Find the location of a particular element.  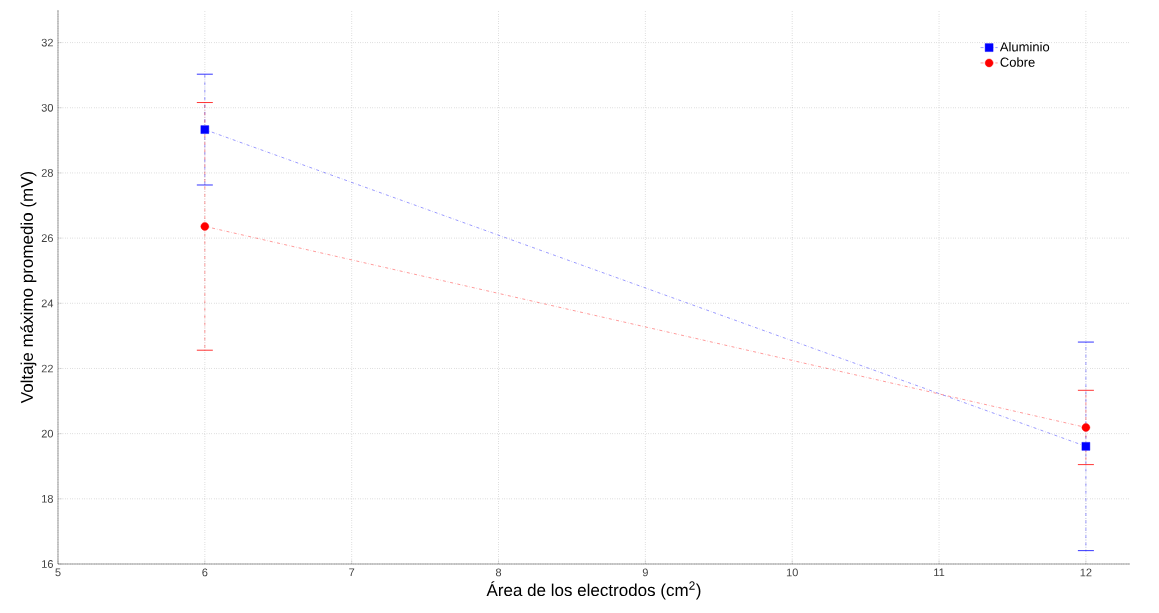

y-axis-title: Voltaje máximo promedio (mV) is located at coordinates (28, 287).